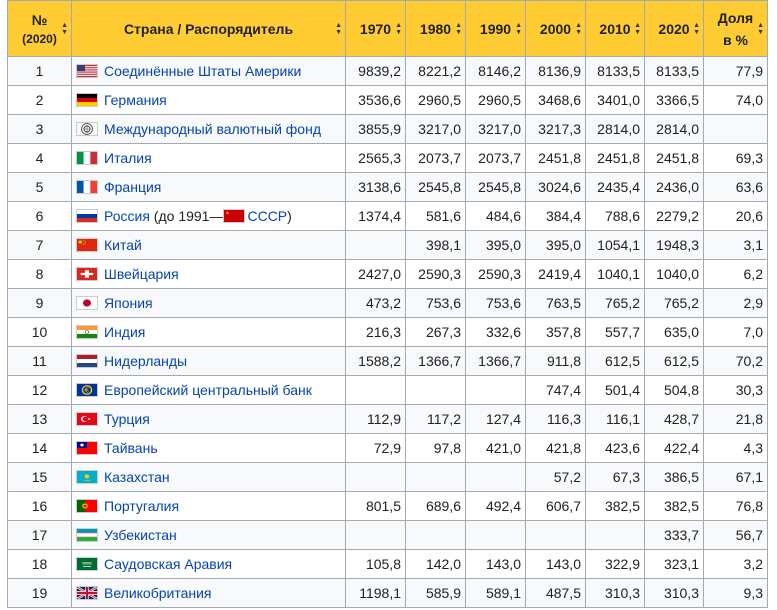  I want to click on value-cell-2000: 116,3, so click(555, 419).